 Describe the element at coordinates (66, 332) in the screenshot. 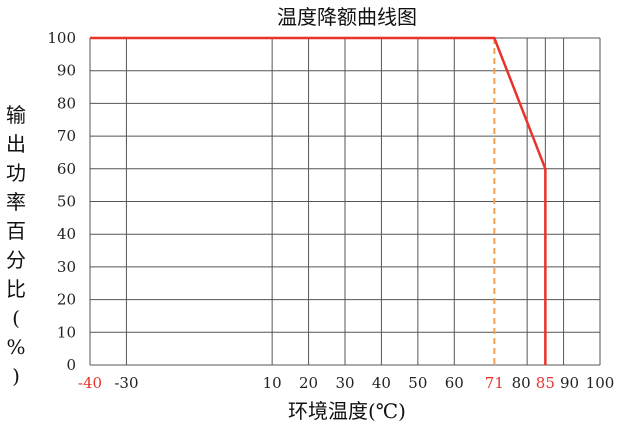

I see `y-tick-label: 10` at that location.